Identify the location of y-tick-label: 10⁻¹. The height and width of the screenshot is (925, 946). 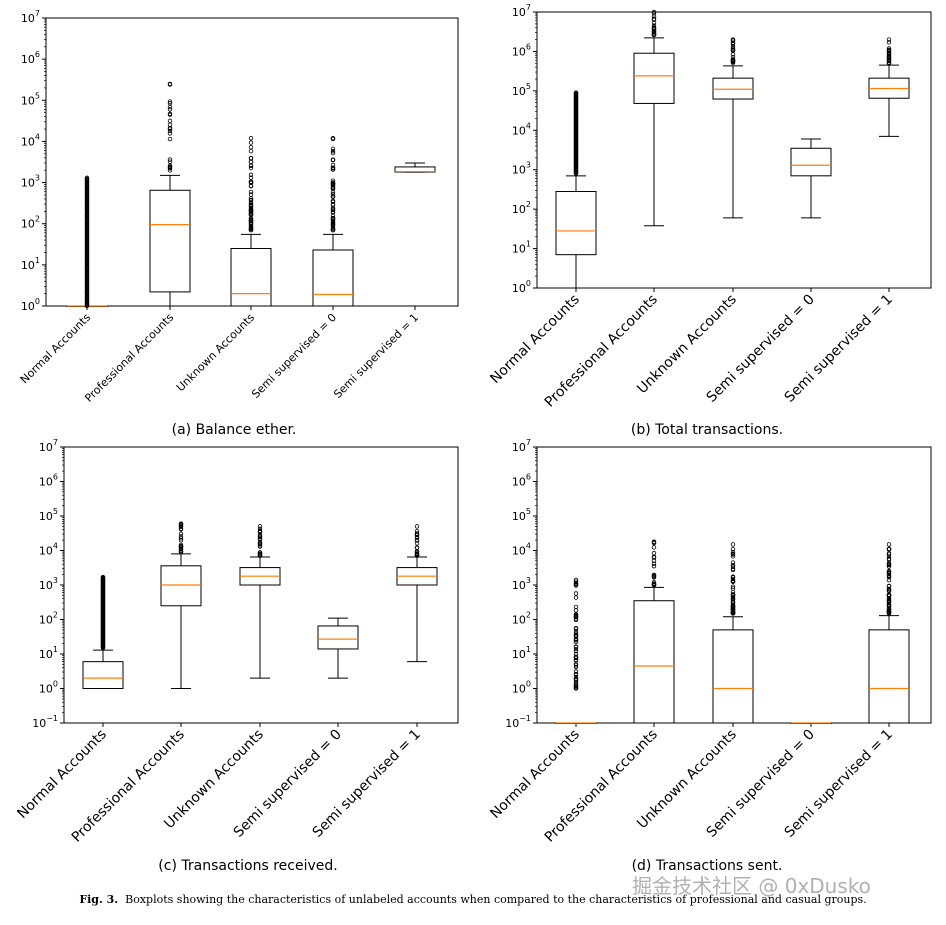
(518, 722).